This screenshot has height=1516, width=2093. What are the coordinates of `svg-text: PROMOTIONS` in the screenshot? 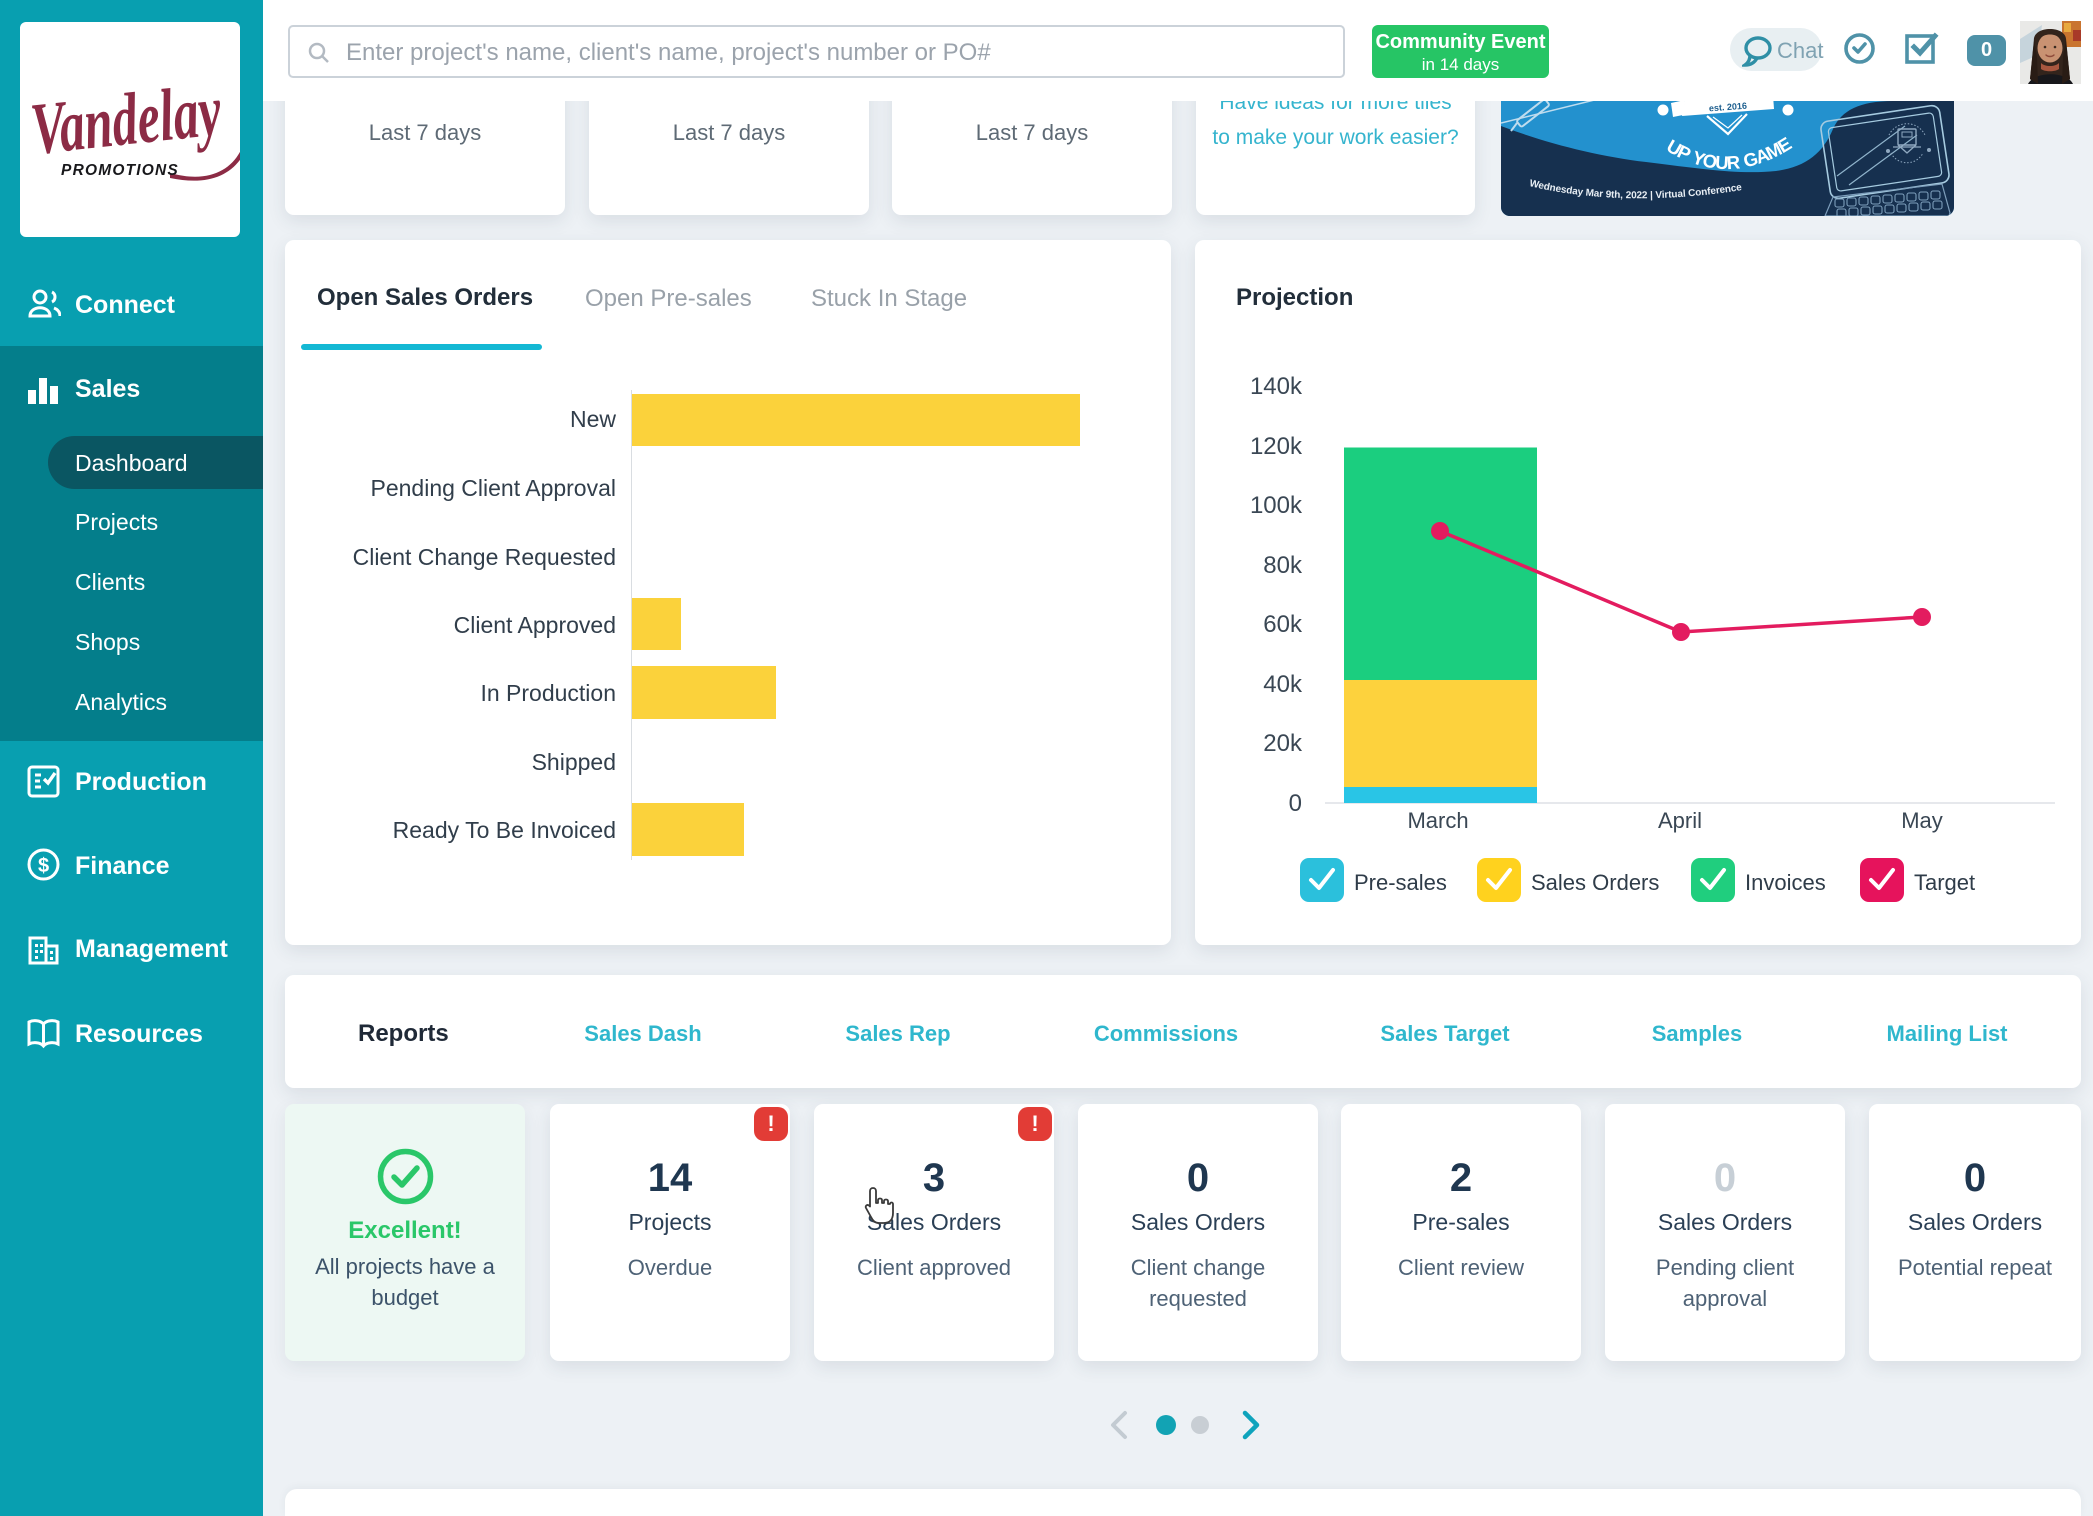 It's located at (120, 170).